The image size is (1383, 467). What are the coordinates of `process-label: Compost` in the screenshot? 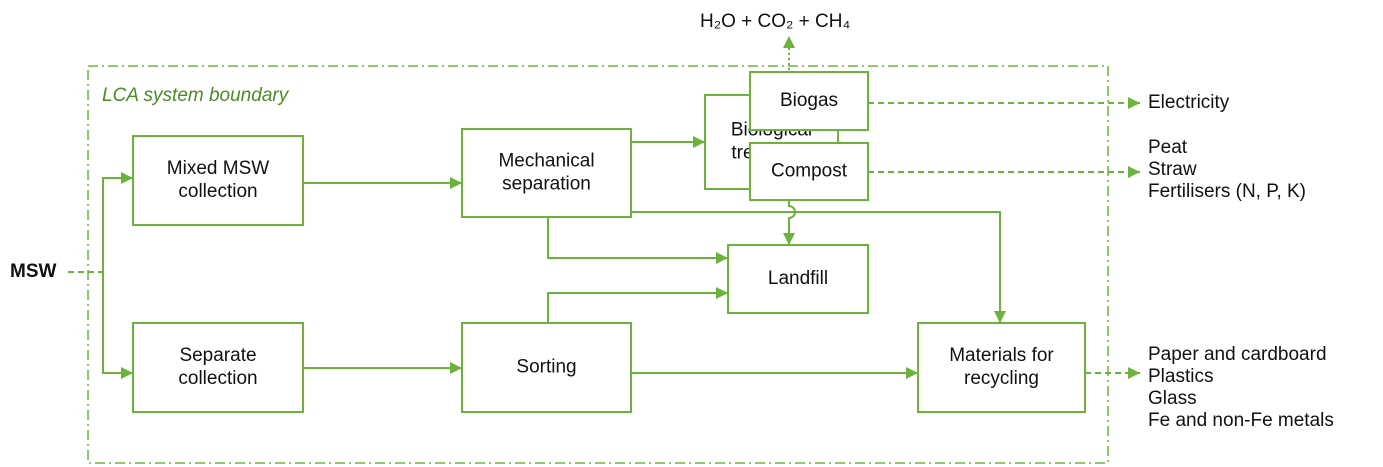 It's located at (809, 171).